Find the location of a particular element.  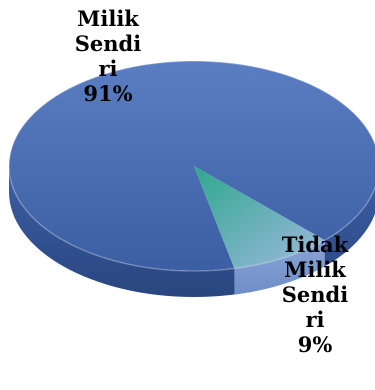

pie-slice-side-tidak-milik-sendiri is located at coordinates (279, 267).